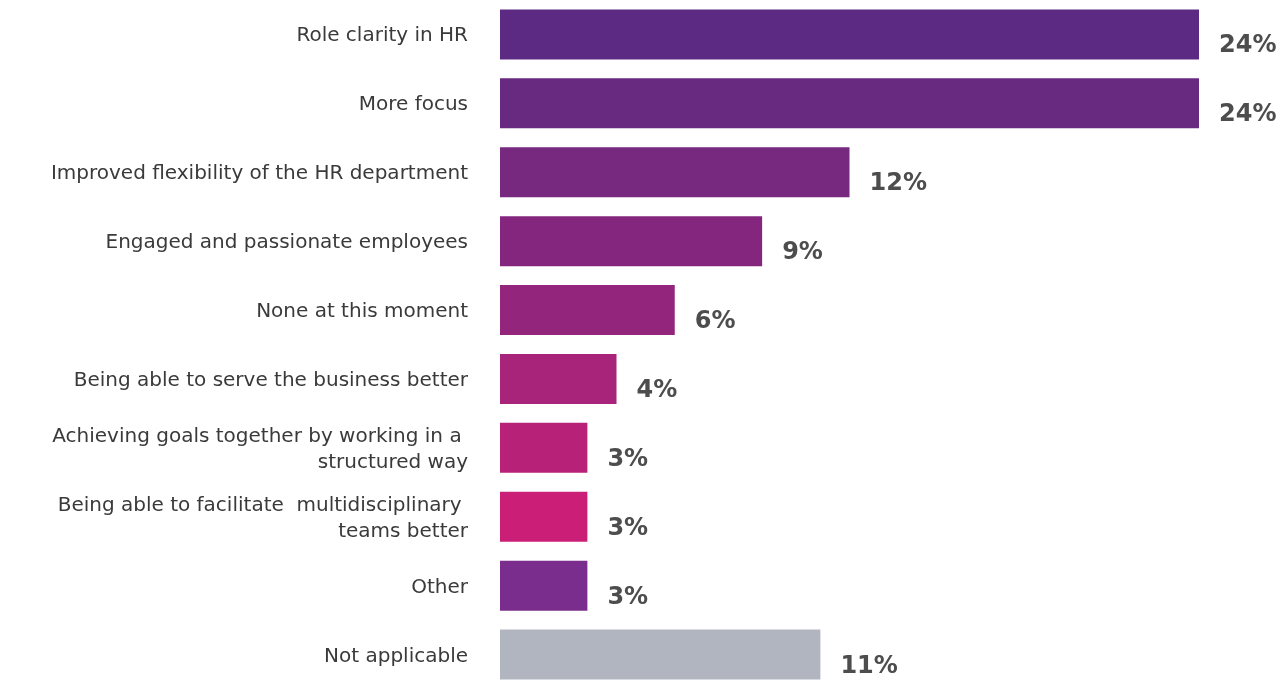 The height and width of the screenshot is (689, 1284). Describe the element at coordinates (715, 320) in the screenshot. I see `data-label: 6%` at that location.